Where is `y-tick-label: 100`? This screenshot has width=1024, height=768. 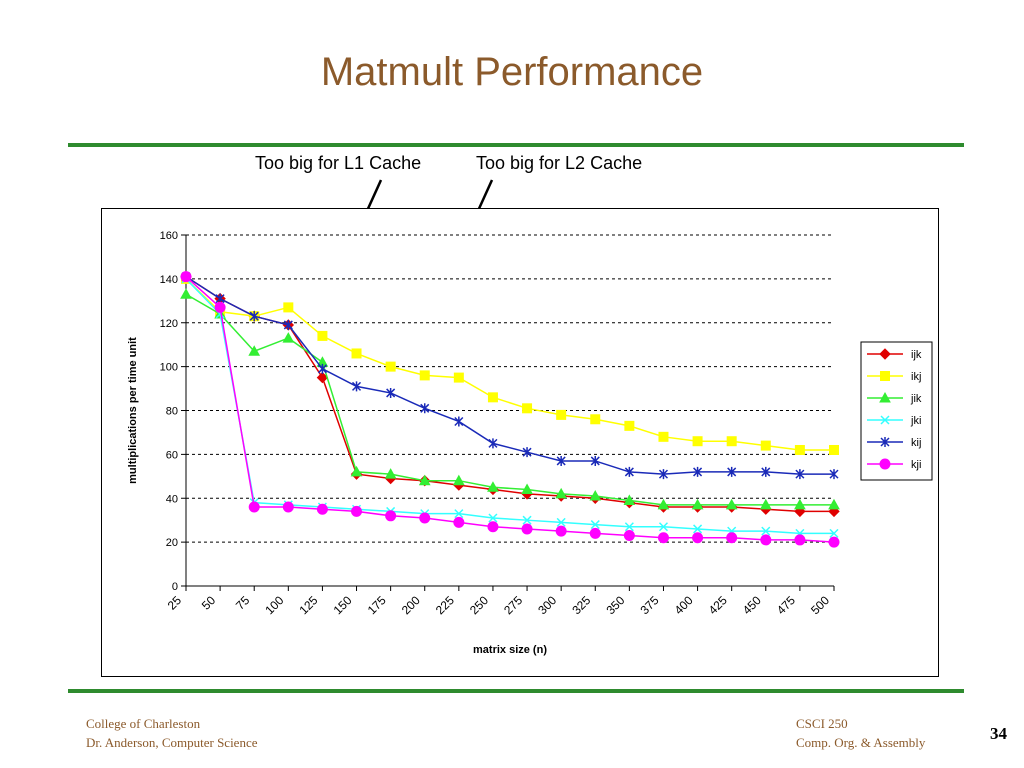
y-tick-label: 100 is located at coordinates (169, 368).